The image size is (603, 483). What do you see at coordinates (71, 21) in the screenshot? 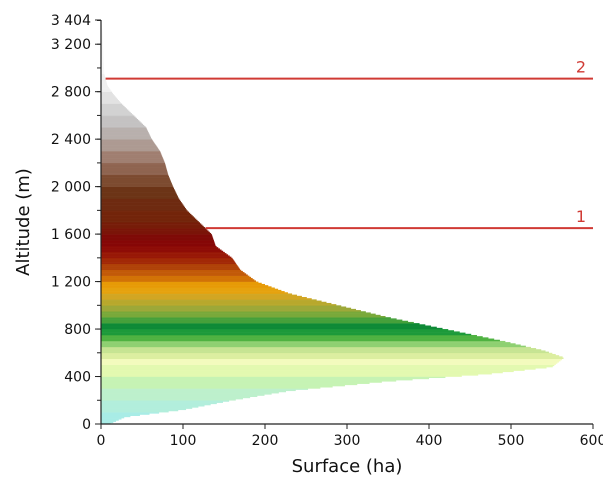
I see `y-tick-label: 3 404` at bounding box center [71, 21].